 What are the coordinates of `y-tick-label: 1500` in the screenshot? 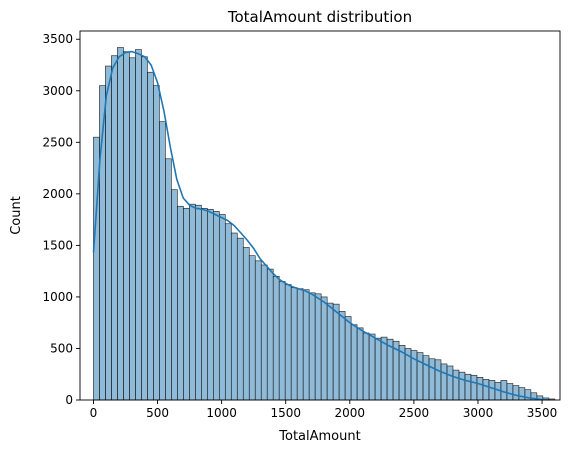 It's located at (57, 245).